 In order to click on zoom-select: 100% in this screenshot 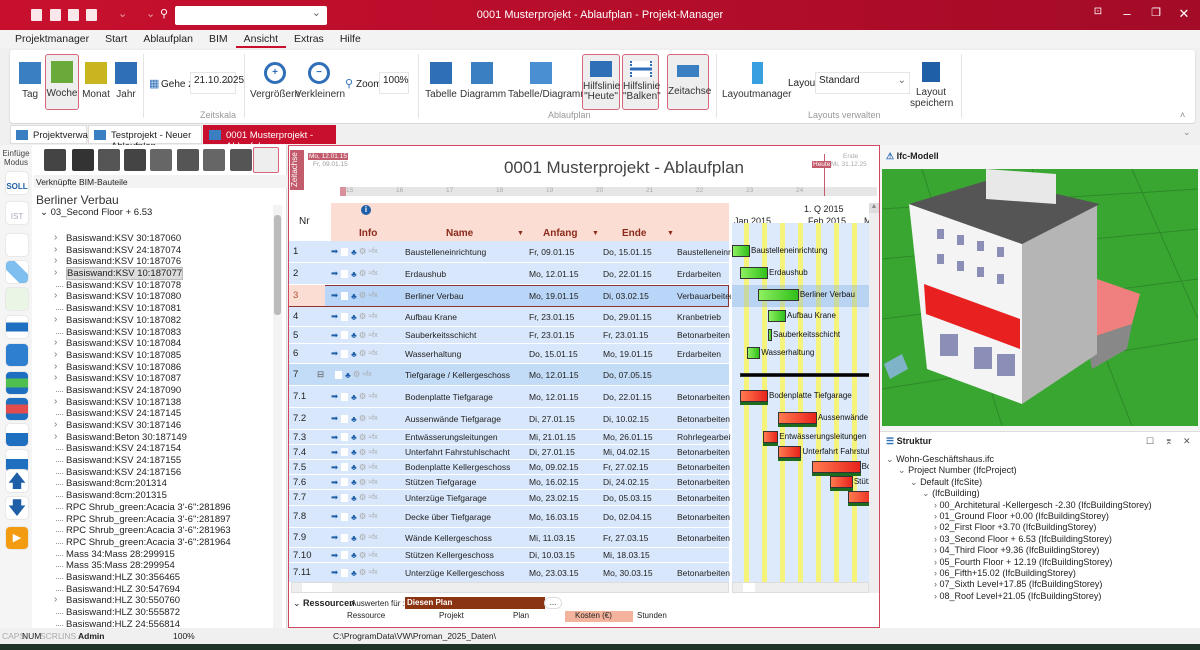, I will do `click(394, 83)`.